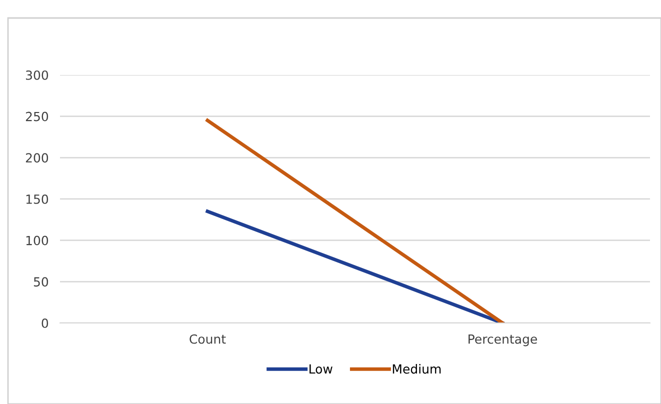  Describe the element at coordinates (416, 369) in the screenshot. I see `legend-label: Medium` at that location.